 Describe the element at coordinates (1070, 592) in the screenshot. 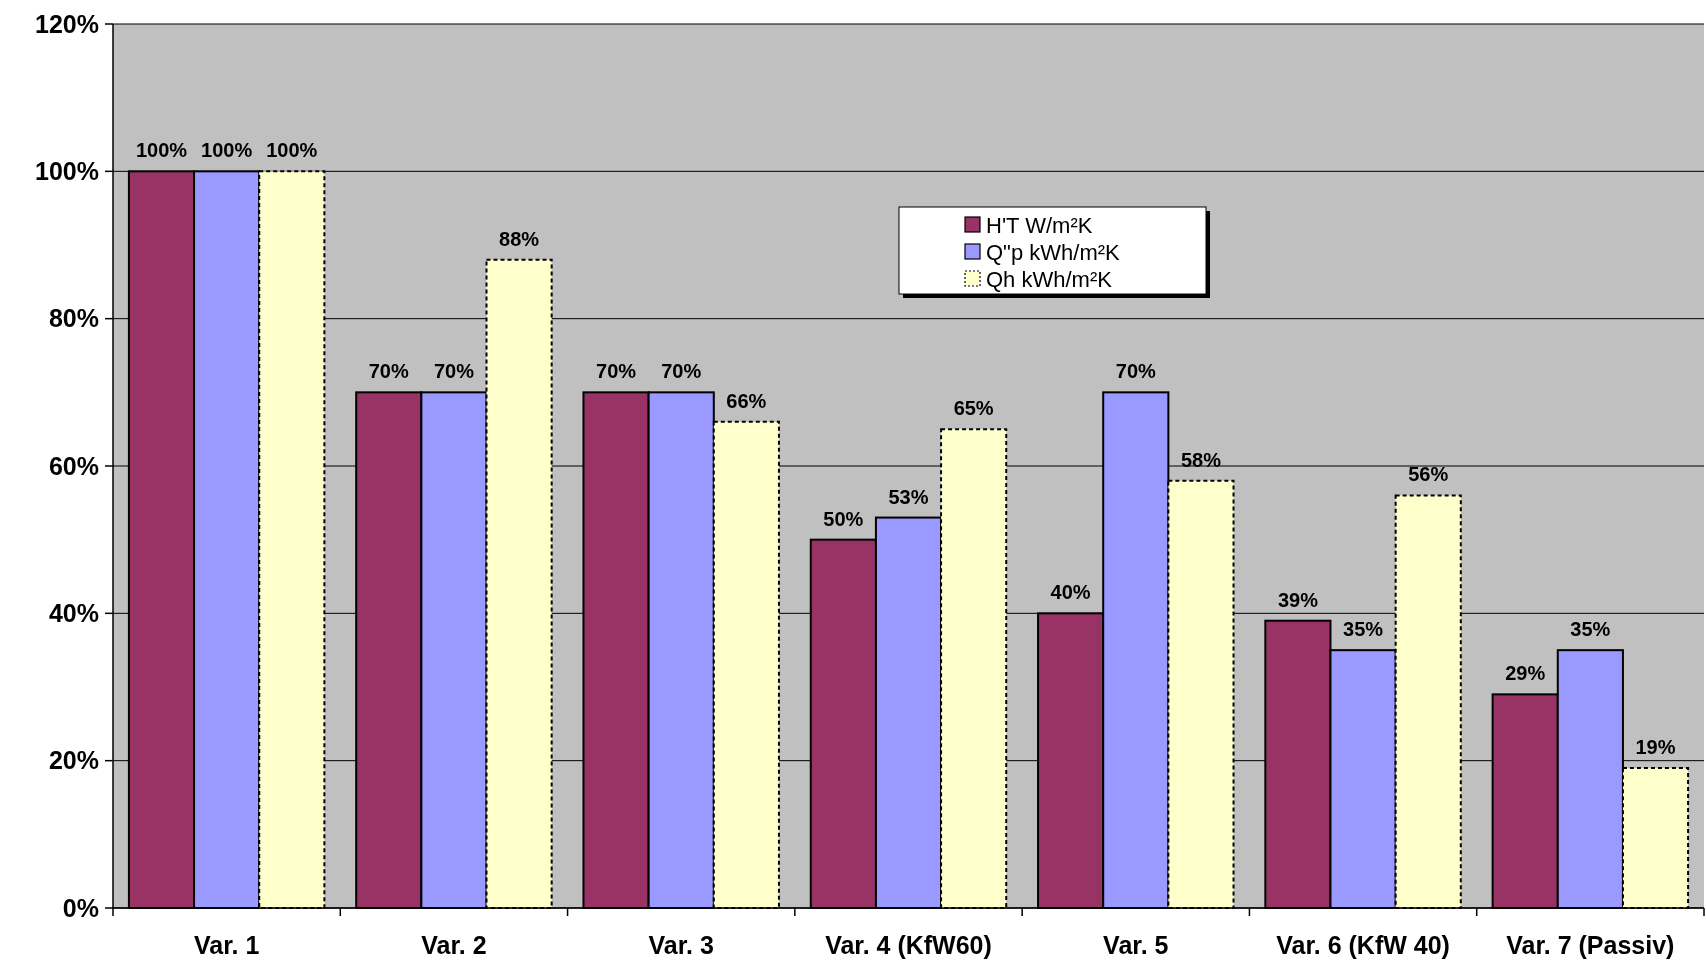

I see `data-label: 40%` at that location.